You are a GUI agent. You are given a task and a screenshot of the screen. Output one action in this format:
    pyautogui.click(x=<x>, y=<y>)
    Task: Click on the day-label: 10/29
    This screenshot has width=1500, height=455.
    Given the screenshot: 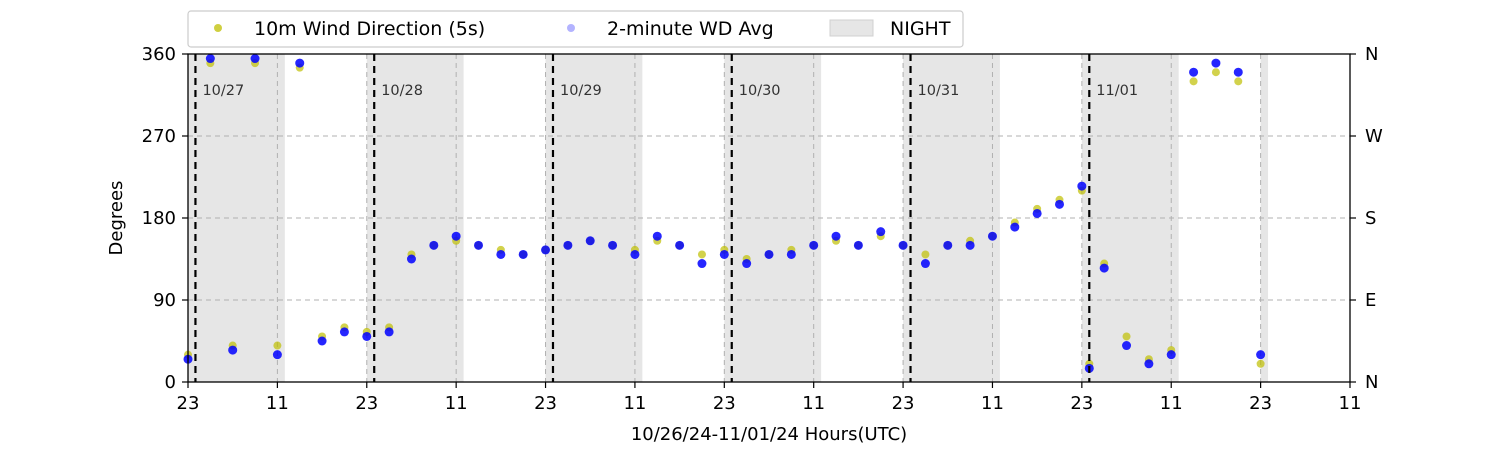 What is the action you would take?
    pyautogui.click(x=581, y=91)
    